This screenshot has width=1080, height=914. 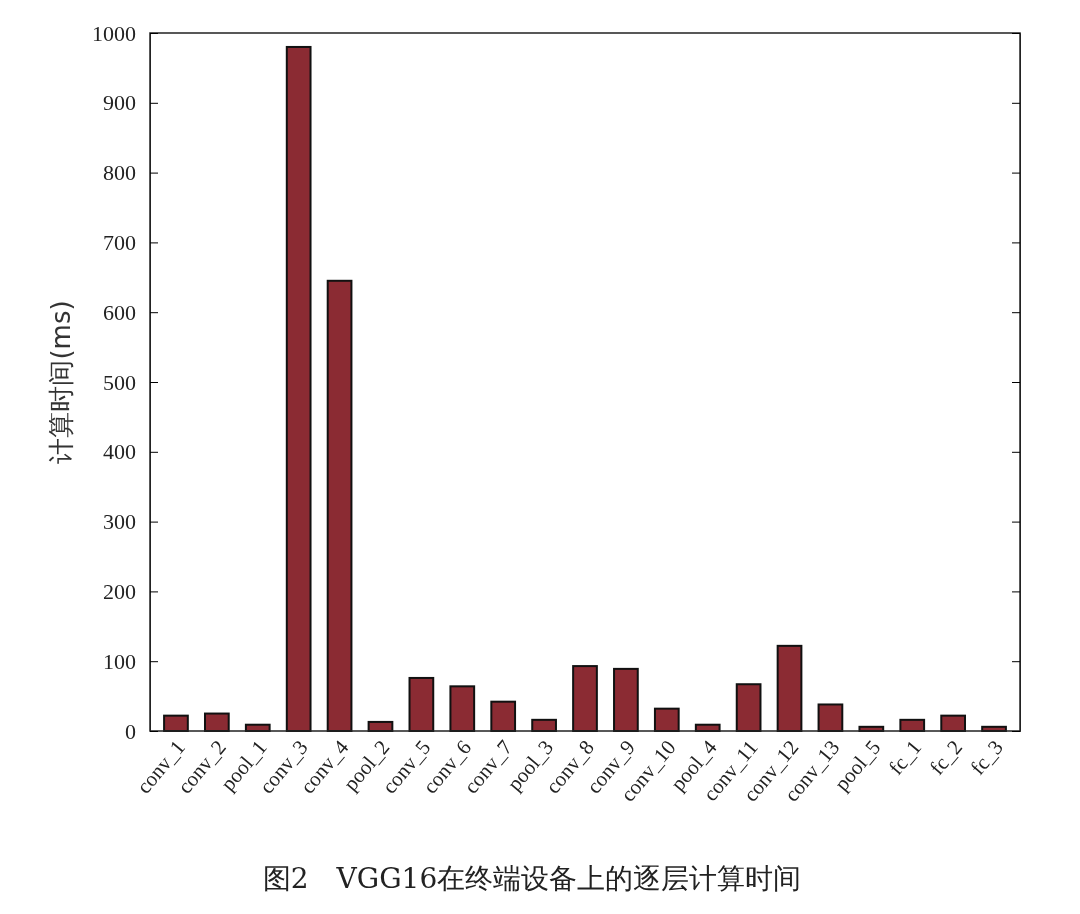 What do you see at coordinates (119, 382) in the screenshot?
I see `y-tick-label: 500` at bounding box center [119, 382].